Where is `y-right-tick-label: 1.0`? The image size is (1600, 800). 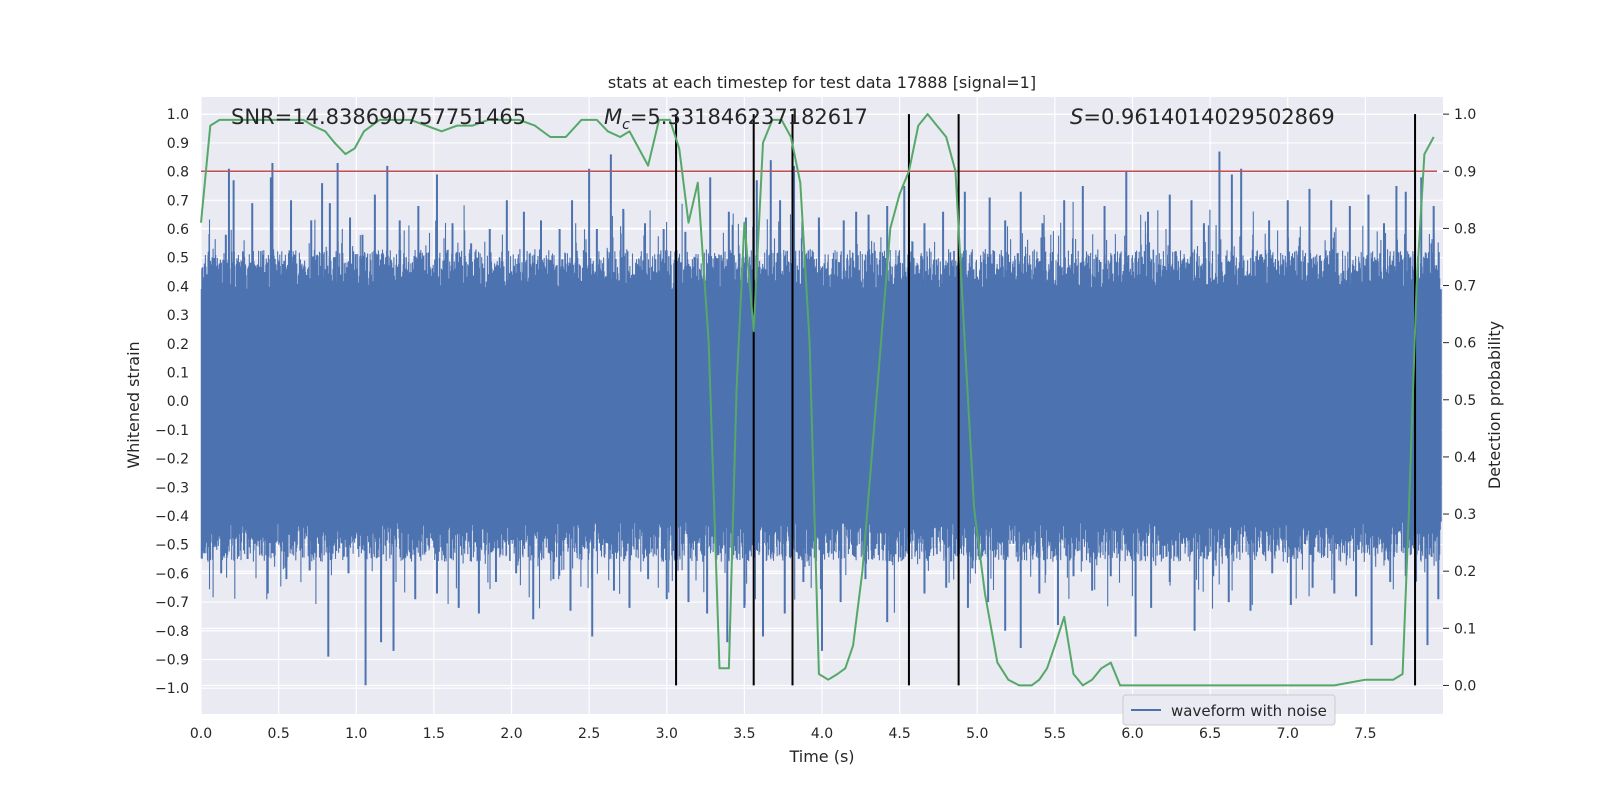 y-right-tick-label: 1.0 is located at coordinates (1465, 115).